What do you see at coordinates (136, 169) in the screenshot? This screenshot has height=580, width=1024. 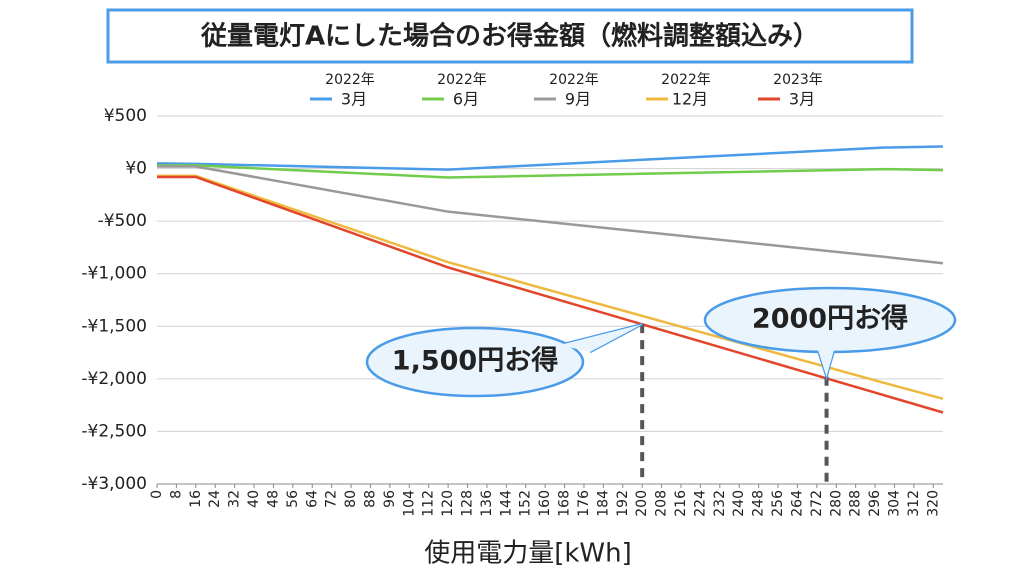 I see `y-tick-label: ¥0` at bounding box center [136, 169].